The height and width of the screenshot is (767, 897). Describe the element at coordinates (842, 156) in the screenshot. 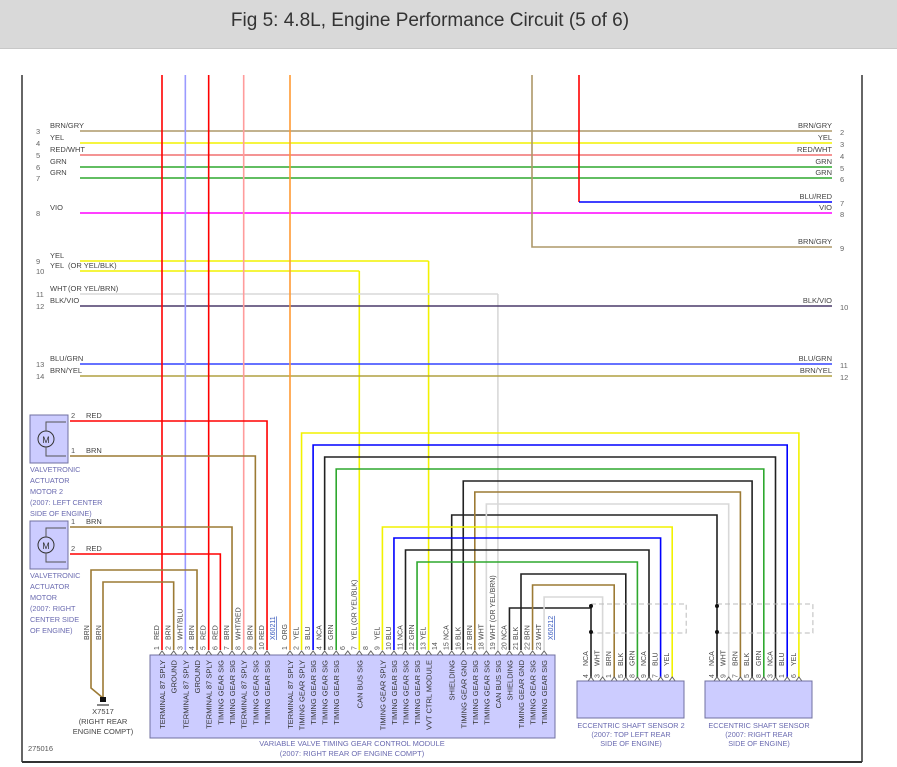

I see `right-wire-number: 4` at that location.